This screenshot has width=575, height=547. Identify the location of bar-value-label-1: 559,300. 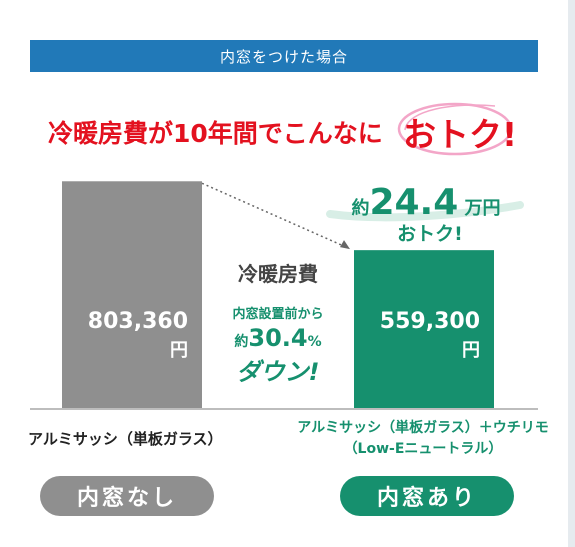
(430, 321).